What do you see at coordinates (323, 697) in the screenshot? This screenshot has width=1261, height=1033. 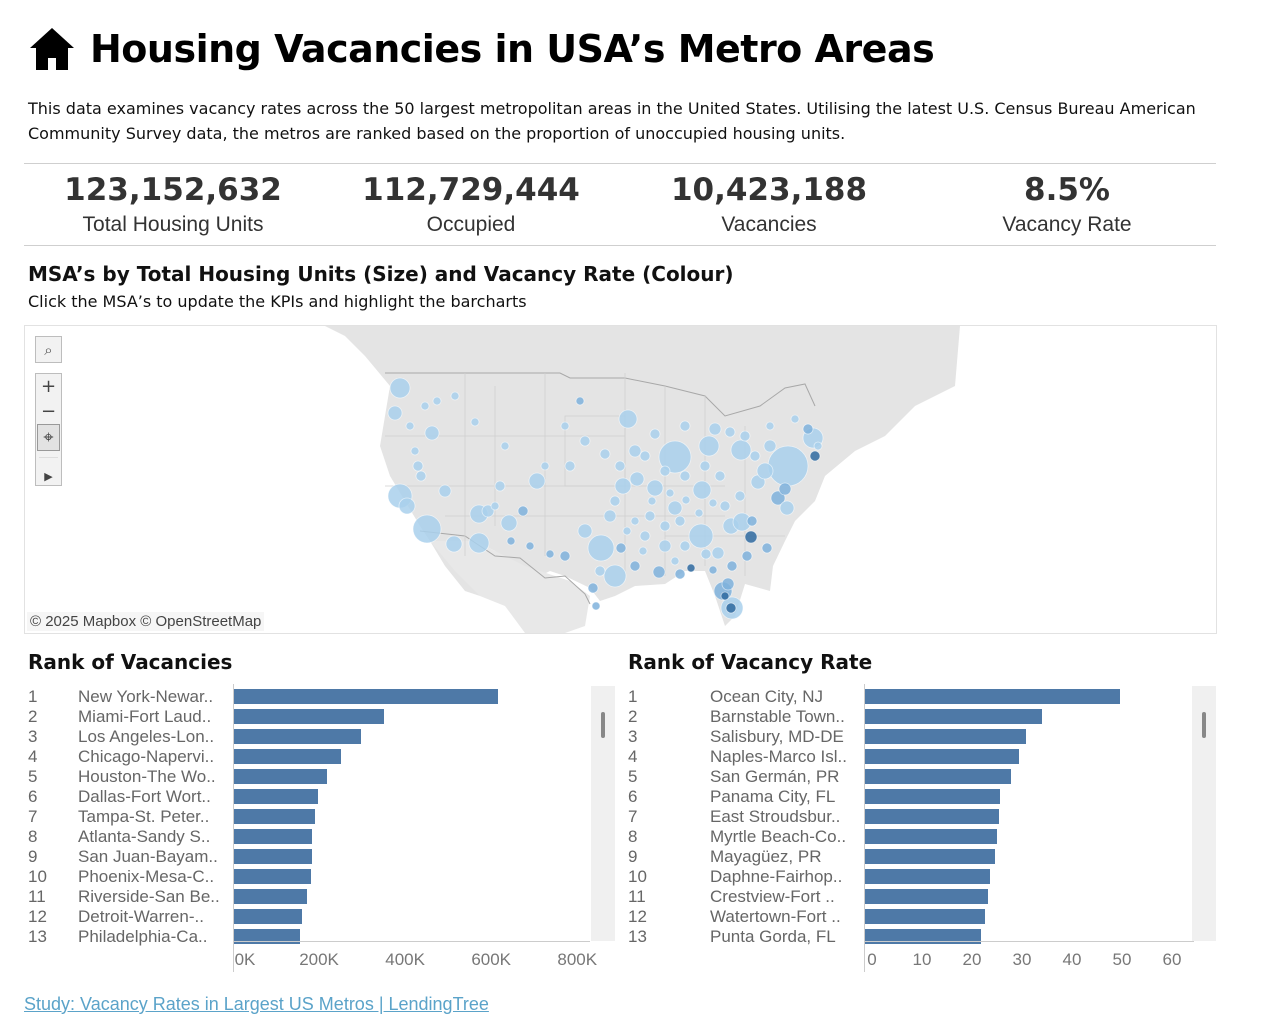 I see `bar-row: 1 New York-Newar..` at bounding box center [323, 697].